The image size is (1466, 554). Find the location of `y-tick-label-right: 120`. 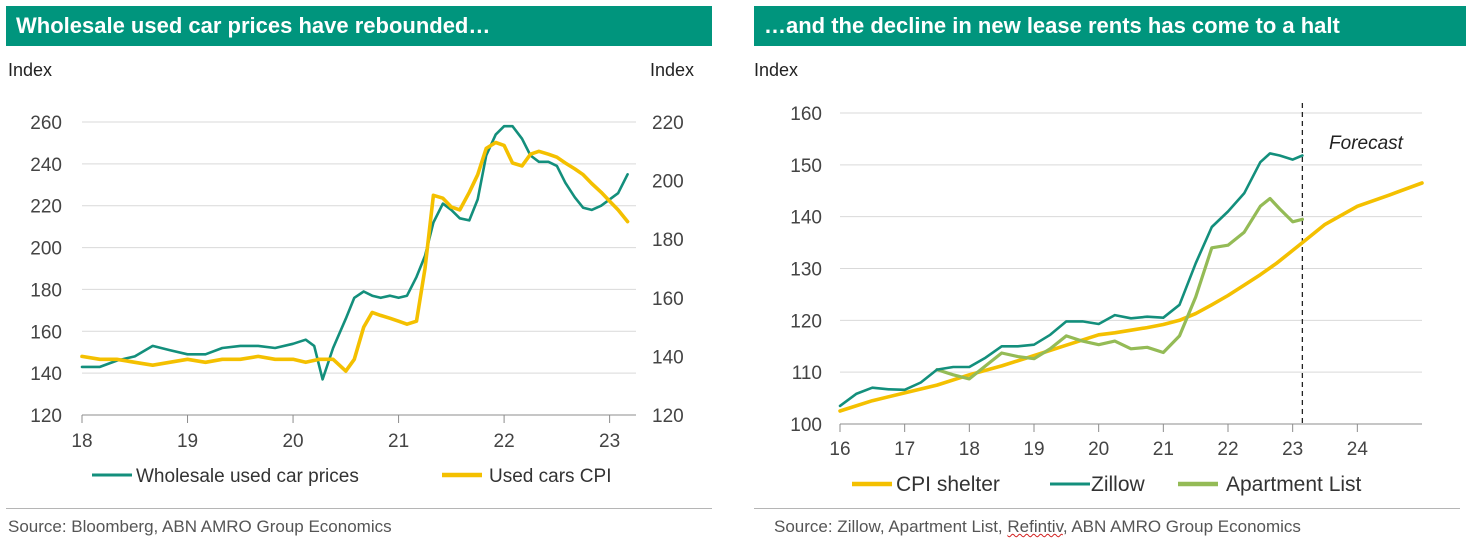

y-tick-label-right: 120 is located at coordinates (668, 416).